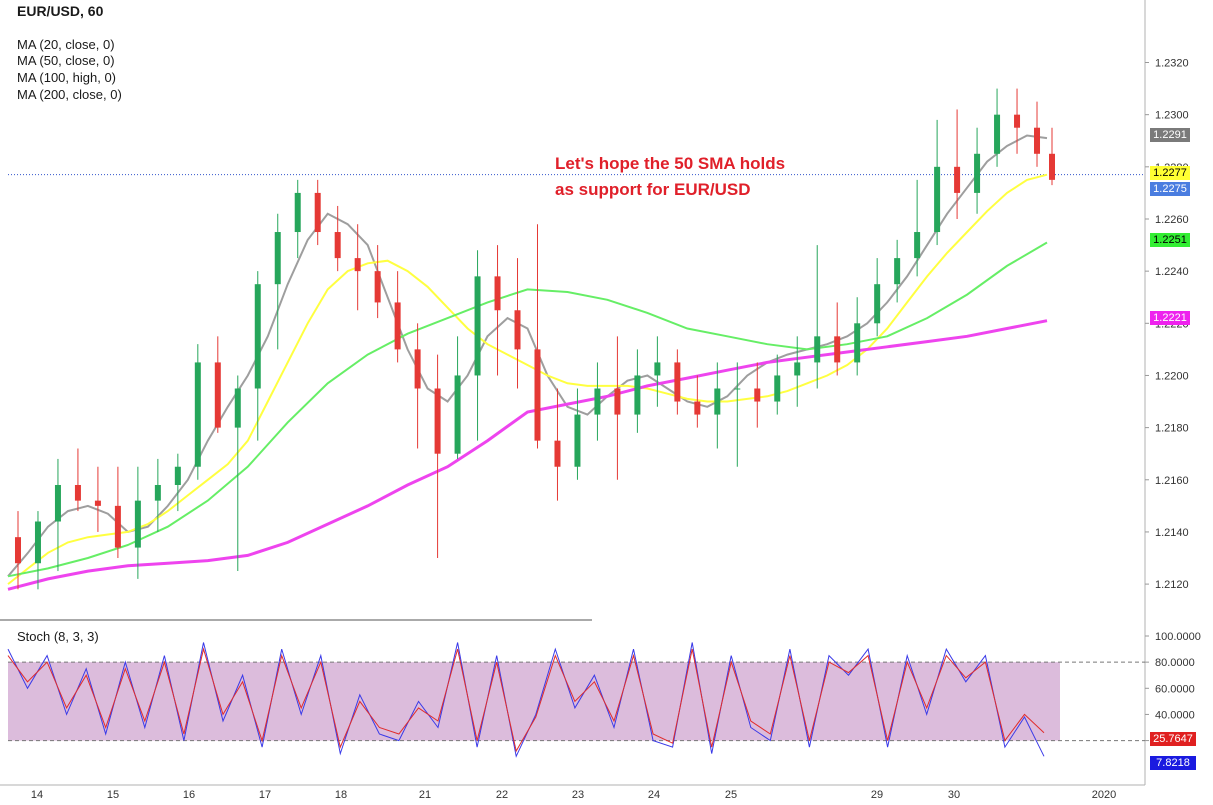 Image resolution: width=1213 pixels, height=805 pixels. I want to click on time-tick-label: 17, so click(265, 795).